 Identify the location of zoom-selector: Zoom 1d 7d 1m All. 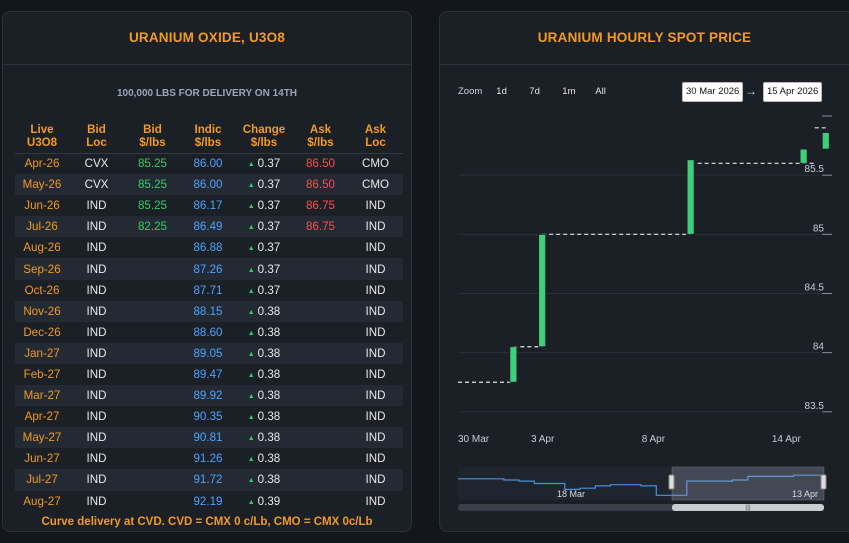
(543, 91).